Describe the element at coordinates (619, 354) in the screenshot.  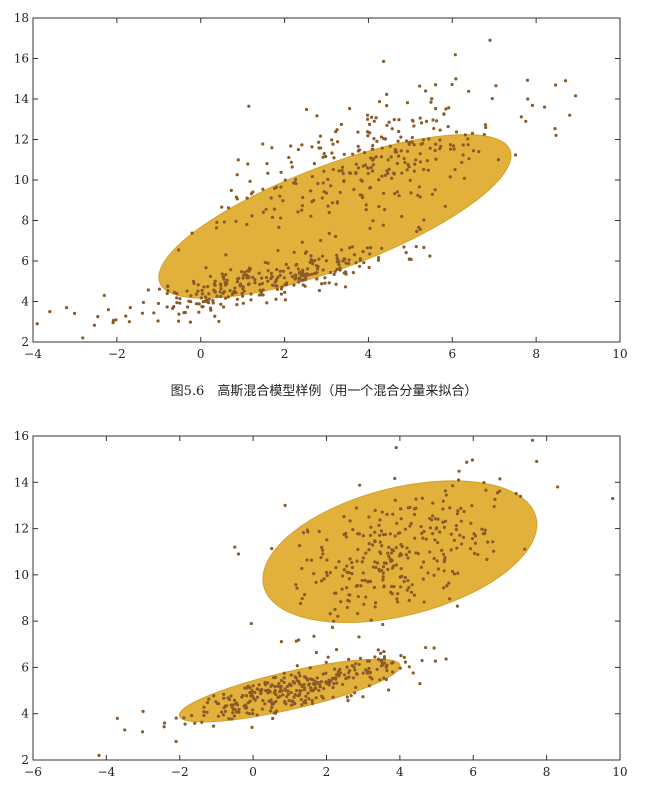
I see `x-tick-label: 10` at that location.